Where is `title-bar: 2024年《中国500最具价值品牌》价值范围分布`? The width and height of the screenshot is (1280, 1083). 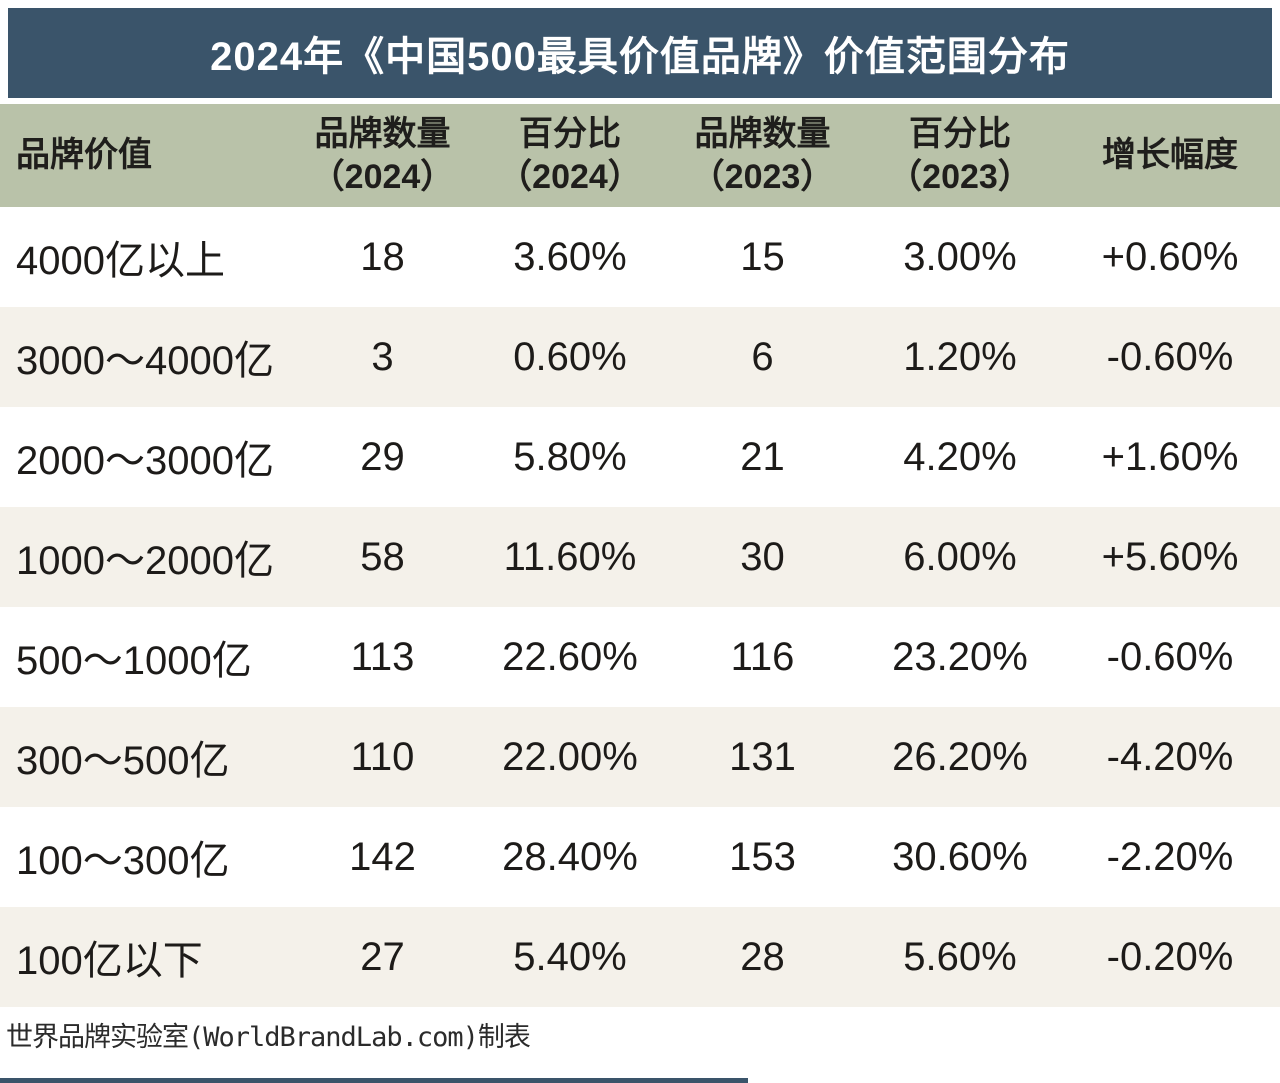
title-bar: 2024年《中国500最具价值品牌》价值范围分布 is located at coordinates (640, 53).